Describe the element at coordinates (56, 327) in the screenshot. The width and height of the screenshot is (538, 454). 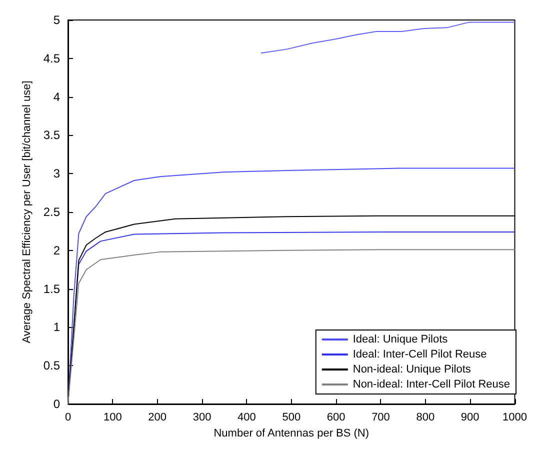
I see `y-tick-label: 1` at that location.